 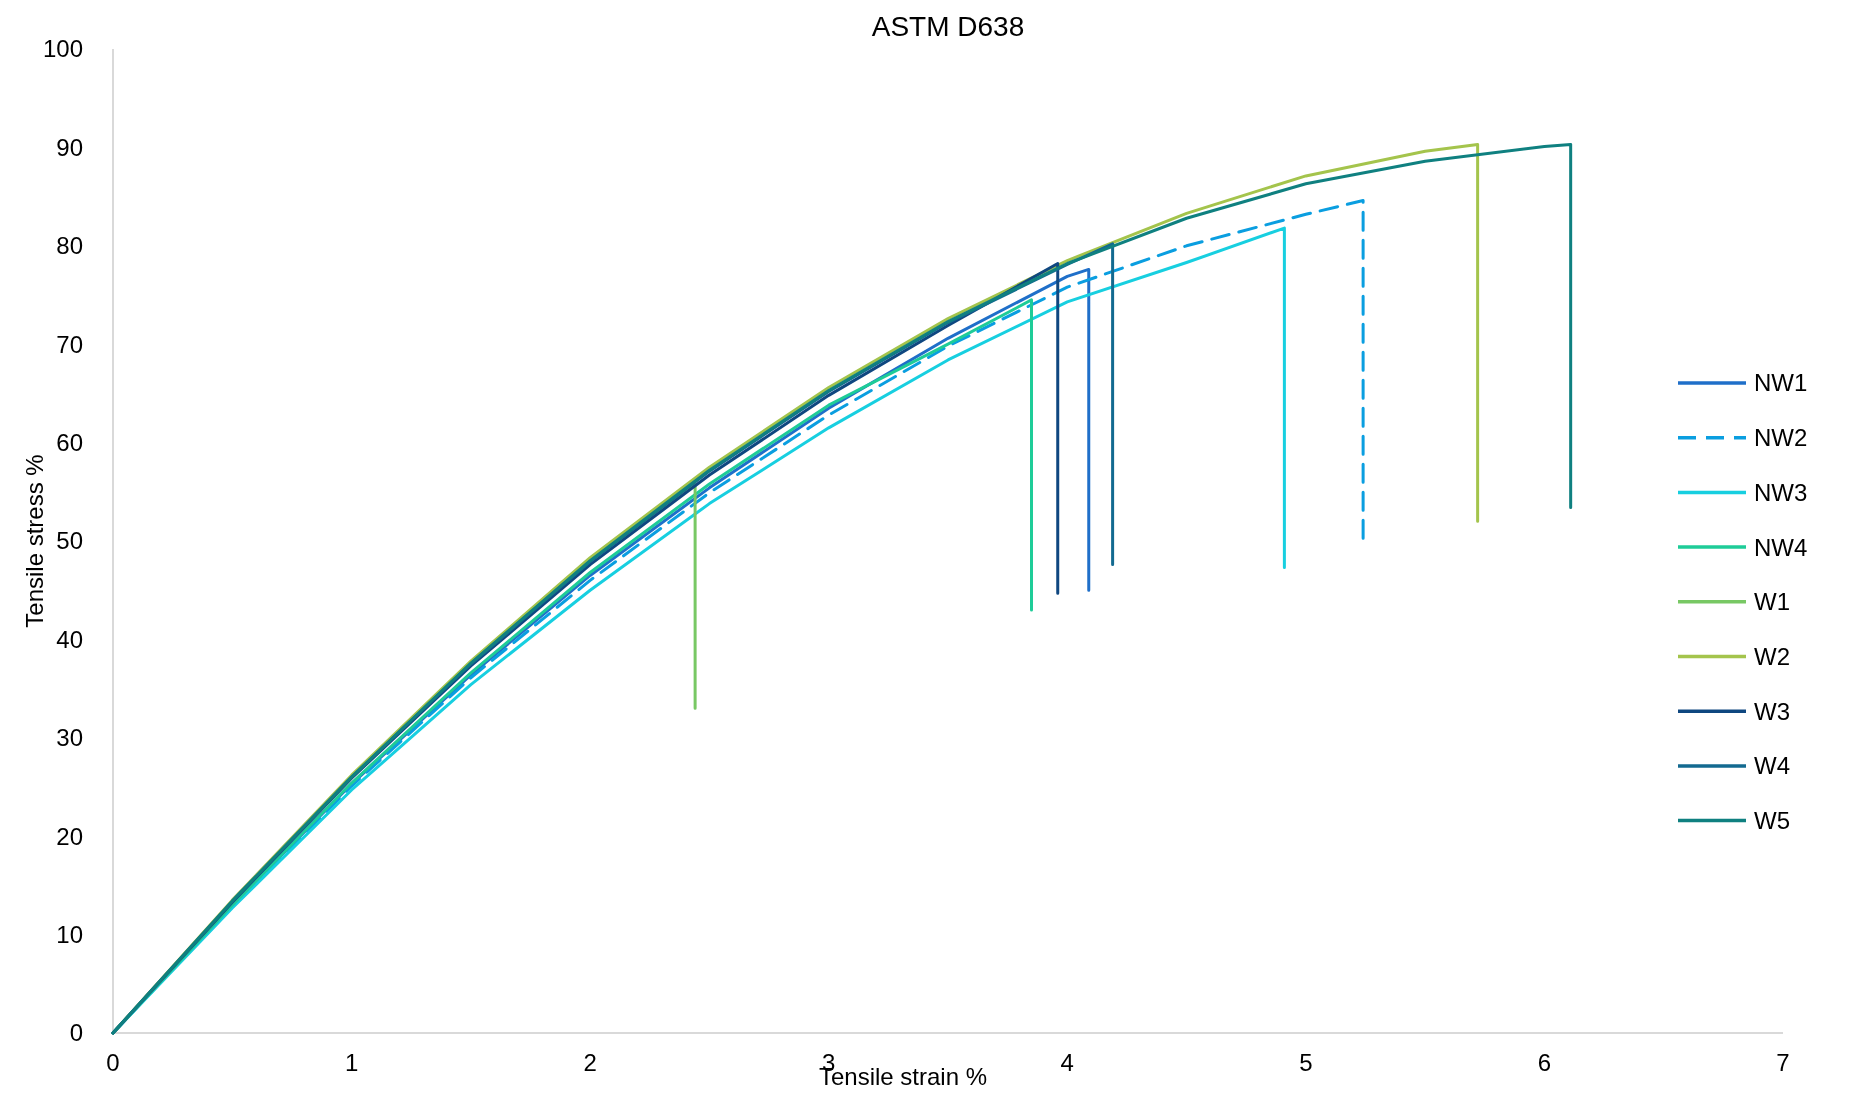 I want to click on y-tick-label: 60, so click(x=69, y=442).